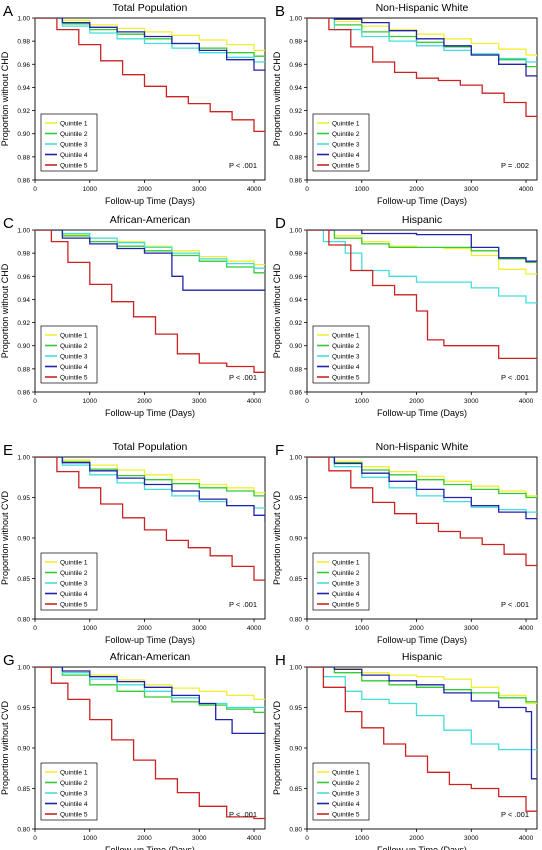  What do you see at coordinates (295, 254) in the screenshot?
I see `y-tick-label: 0.98` at bounding box center [295, 254].